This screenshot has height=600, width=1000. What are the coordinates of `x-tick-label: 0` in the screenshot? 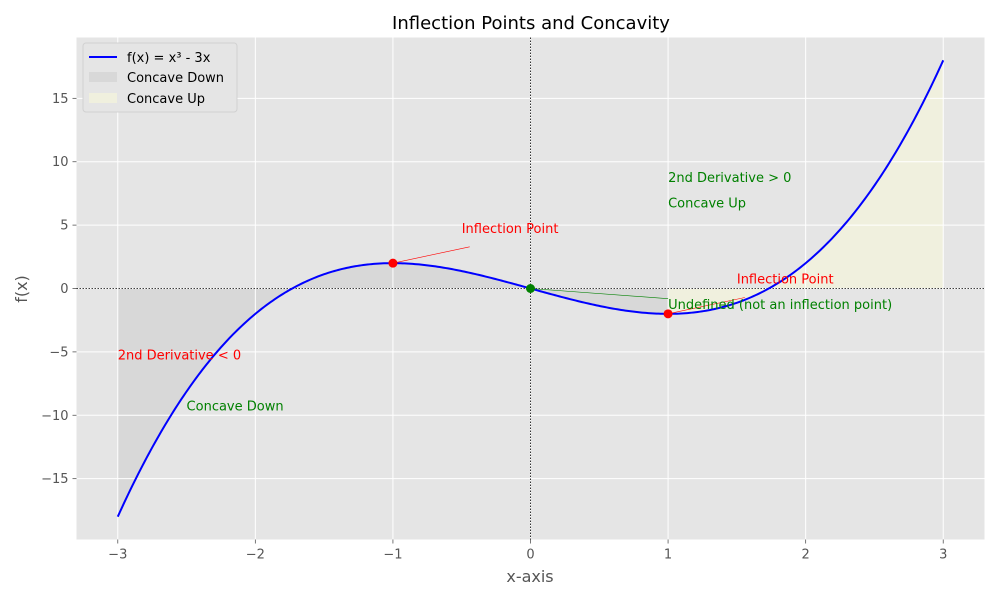 It's located at (530, 555).